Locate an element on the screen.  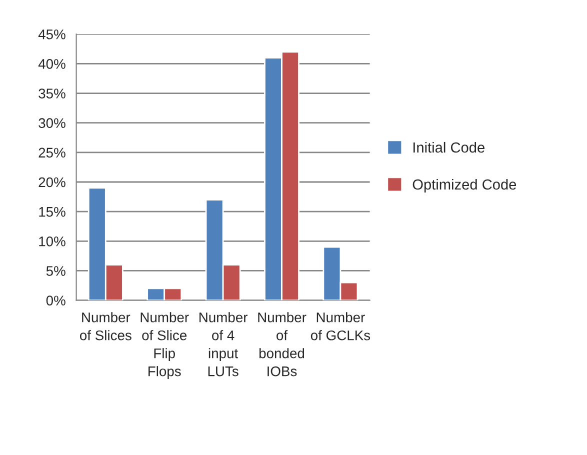
x-tick-label: Number of GCLKs is located at coordinates (340, 326).